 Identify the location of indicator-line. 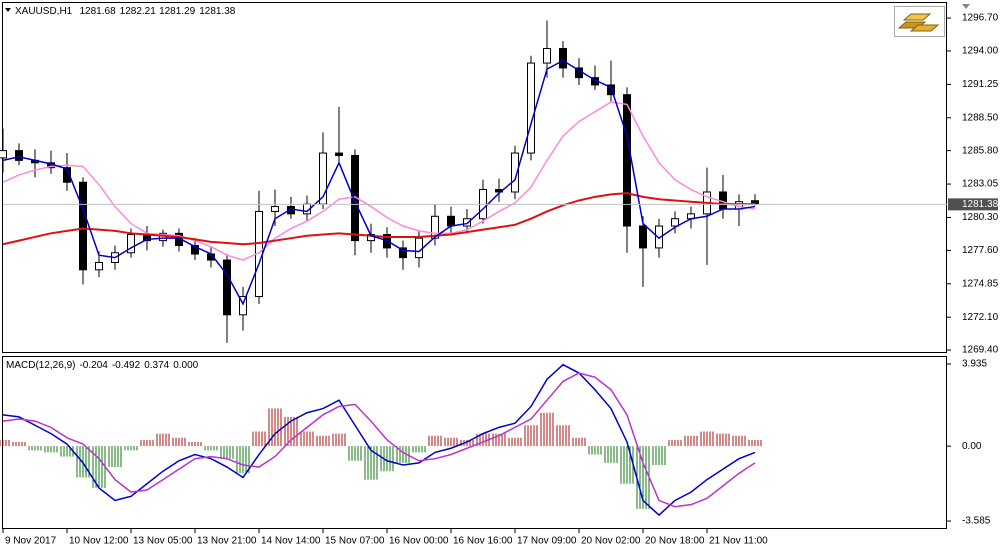
(378, 219).